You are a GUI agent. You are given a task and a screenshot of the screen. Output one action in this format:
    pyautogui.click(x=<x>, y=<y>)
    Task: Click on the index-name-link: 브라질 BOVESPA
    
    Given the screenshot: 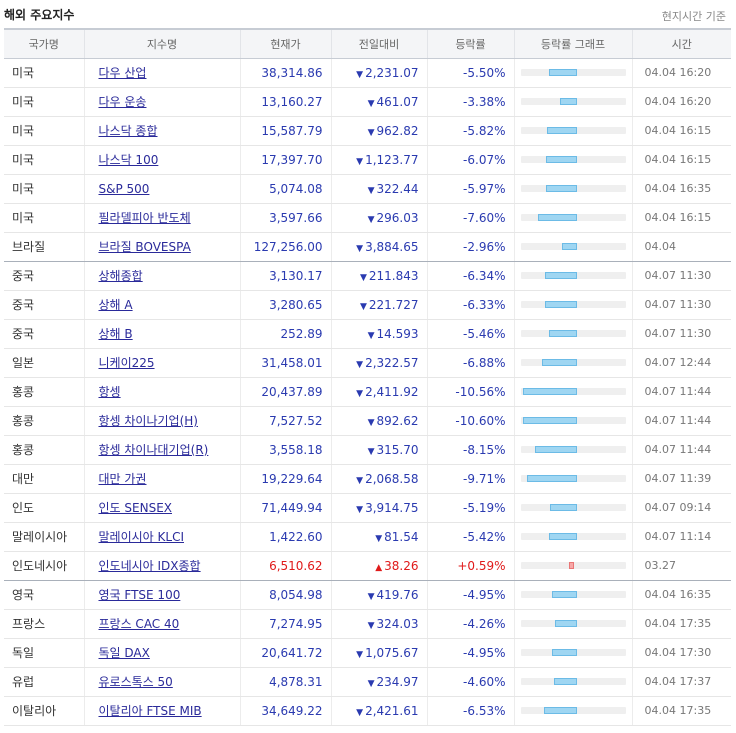 What is the action you would take?
    pyautogui.click(x=144, y=247)
    